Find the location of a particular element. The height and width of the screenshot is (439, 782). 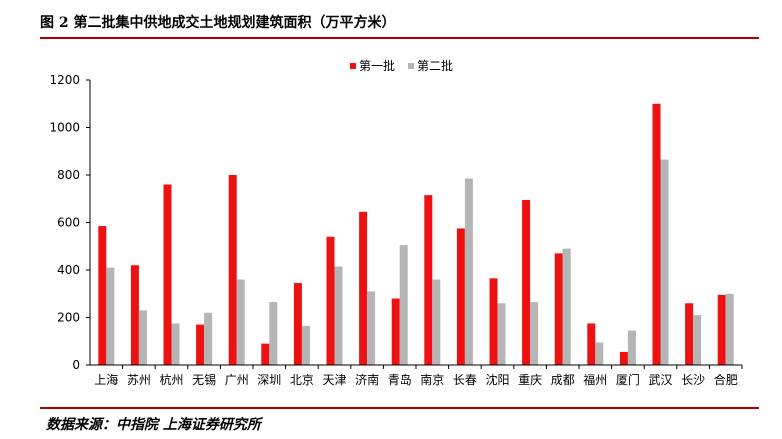

x-tick-label: 合肥 is located at coordinates (726, 379).